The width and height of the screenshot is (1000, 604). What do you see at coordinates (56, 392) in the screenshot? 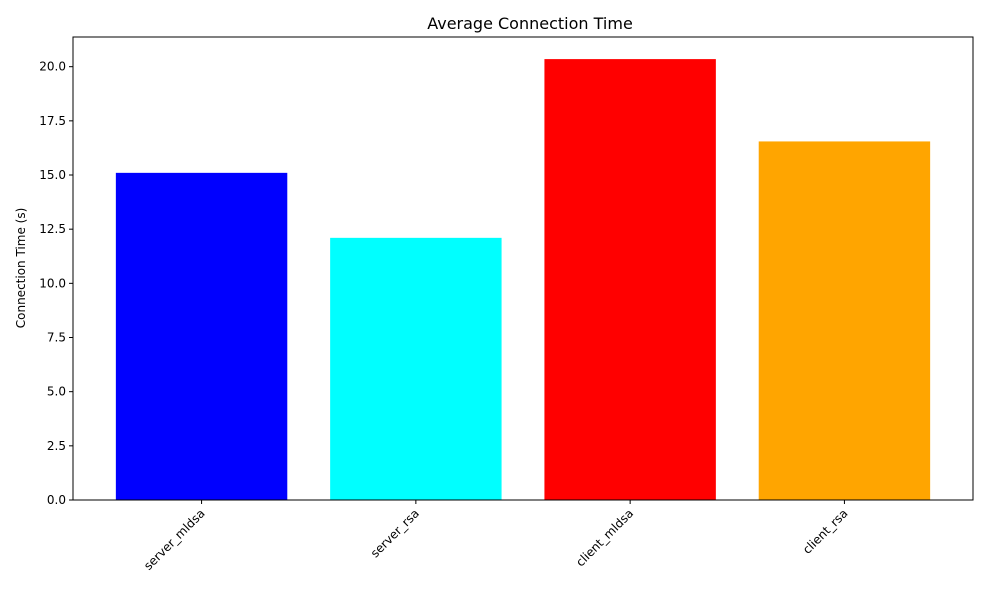
I see `y-tick-label: 5.0` at bounding box center [56, 392].